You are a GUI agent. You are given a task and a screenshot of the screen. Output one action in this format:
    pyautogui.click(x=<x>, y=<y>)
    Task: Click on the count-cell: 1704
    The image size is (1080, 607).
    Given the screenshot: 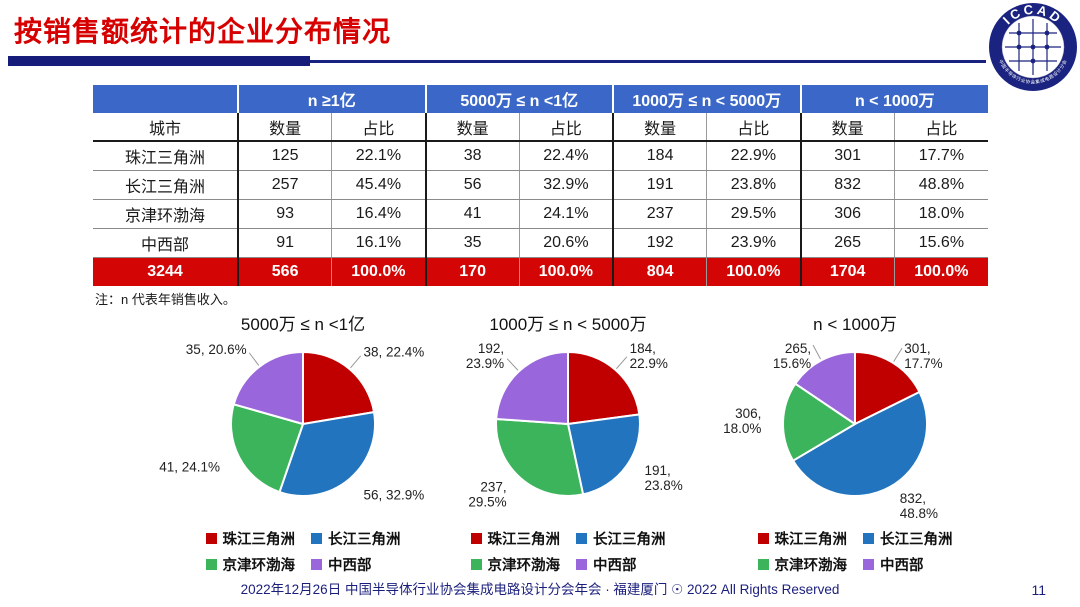 What is the action you would take?
    pyautogui.click(x=847, y=271)
    